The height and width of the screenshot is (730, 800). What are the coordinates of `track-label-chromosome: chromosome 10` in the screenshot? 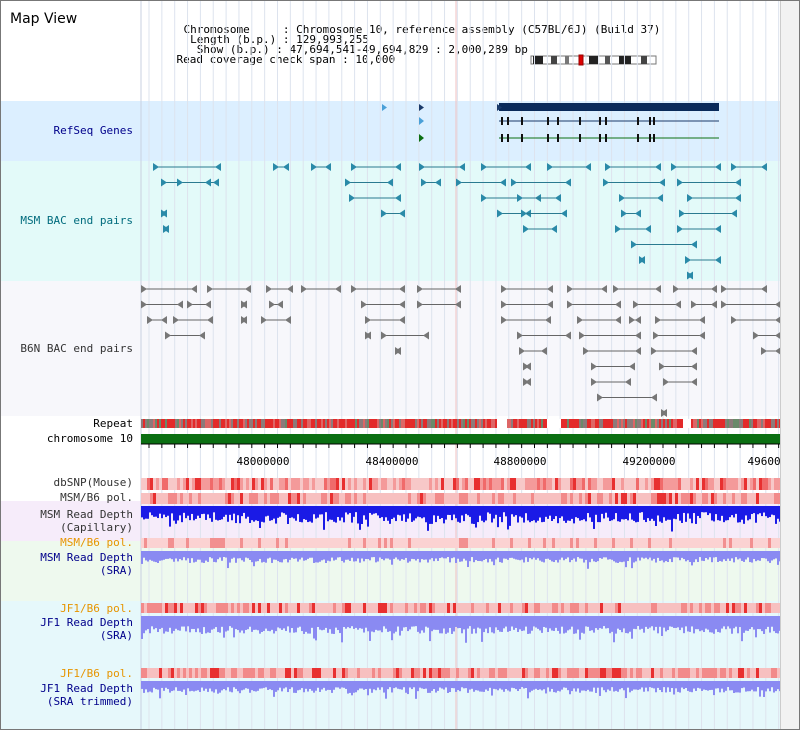 It's located at (89, 438).